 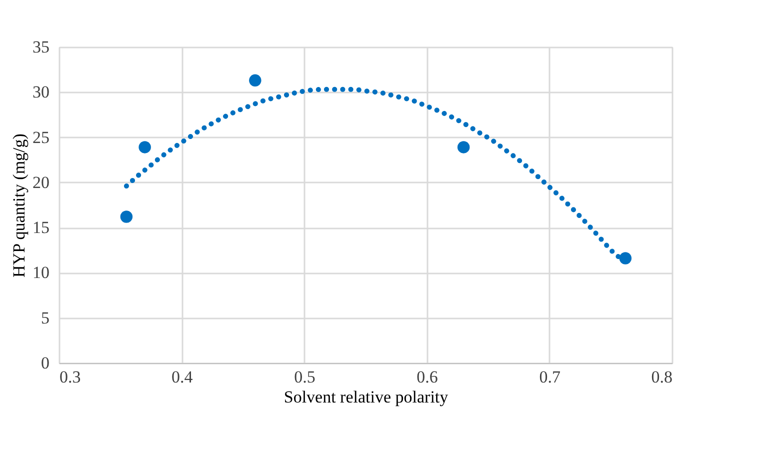 What do you see at coordinates (366, 397) in the screenshot?
I see `x-axis-title: Solvent relative polarity` at bounding box center [366, 397].